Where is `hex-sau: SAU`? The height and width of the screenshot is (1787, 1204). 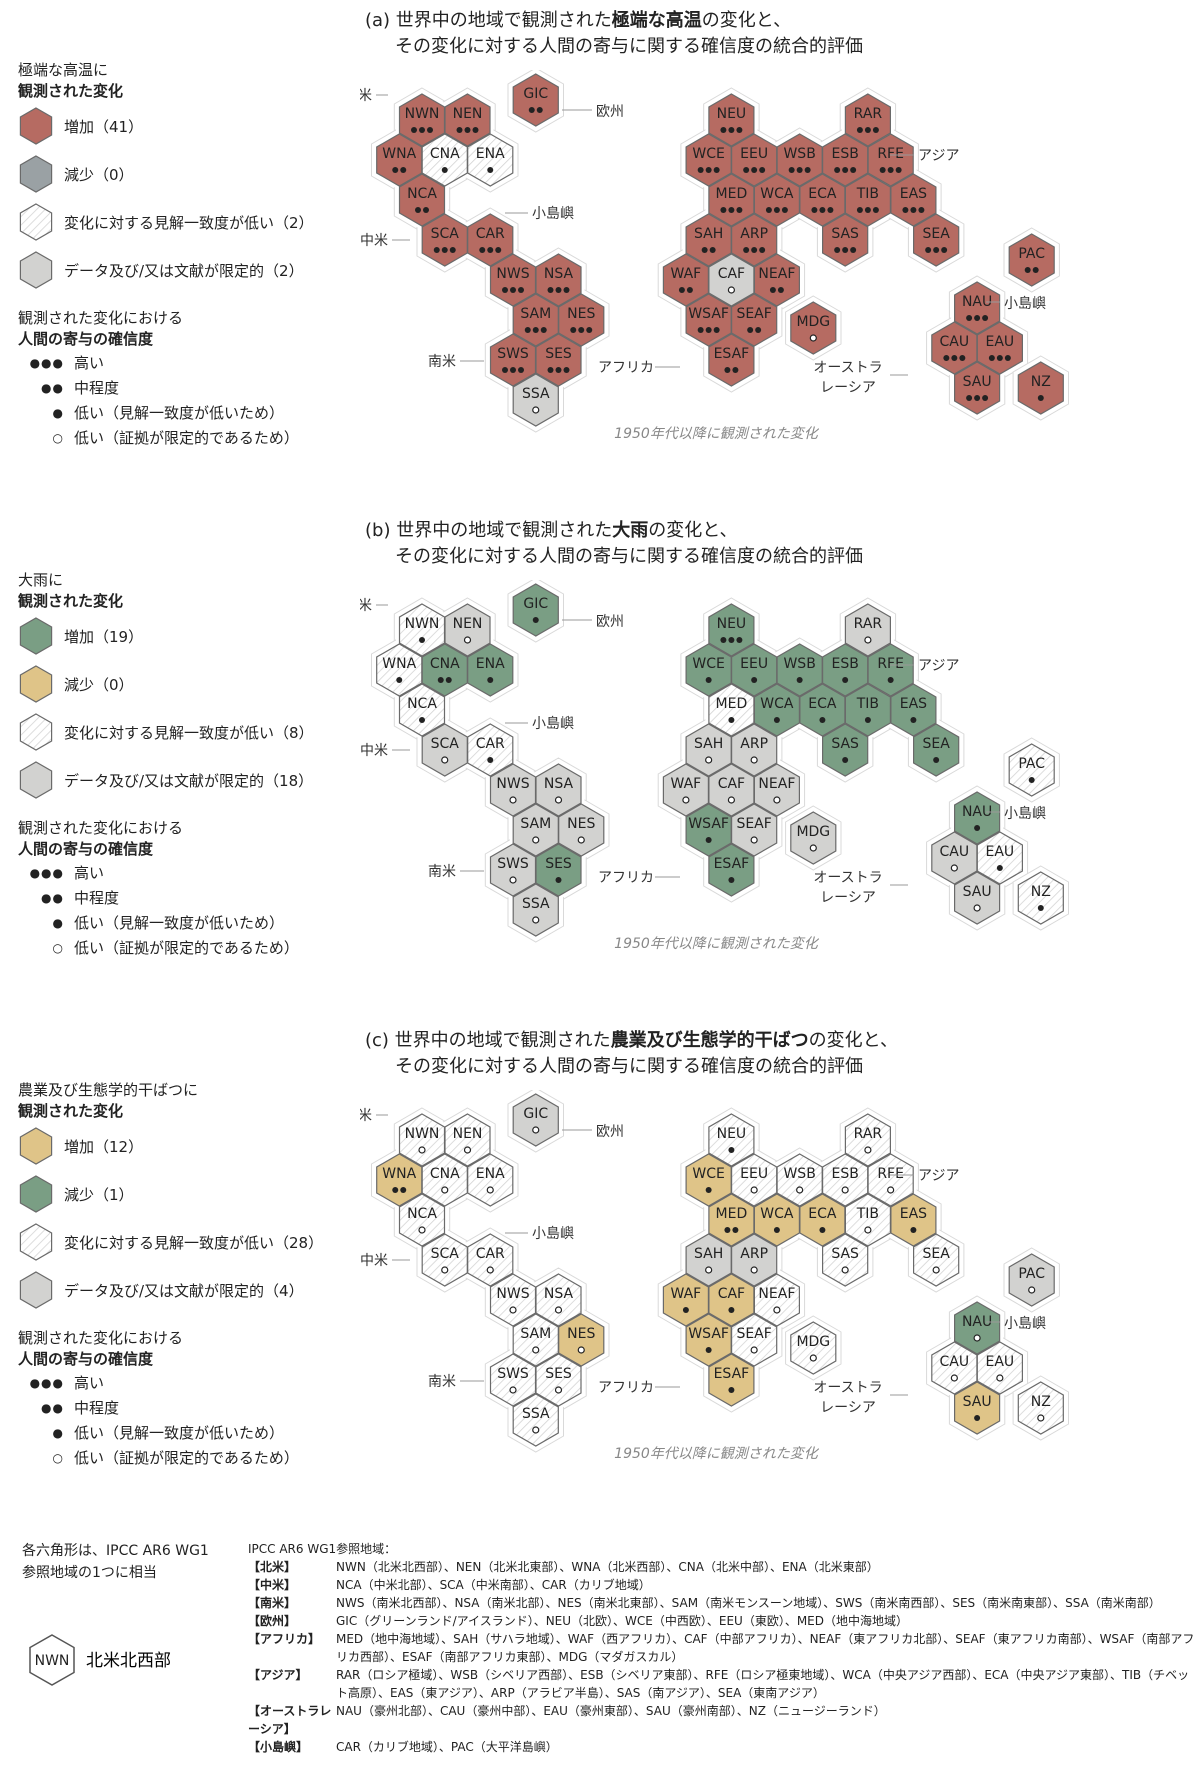
hex-sau: SAU is located at coordinates (977, 388).